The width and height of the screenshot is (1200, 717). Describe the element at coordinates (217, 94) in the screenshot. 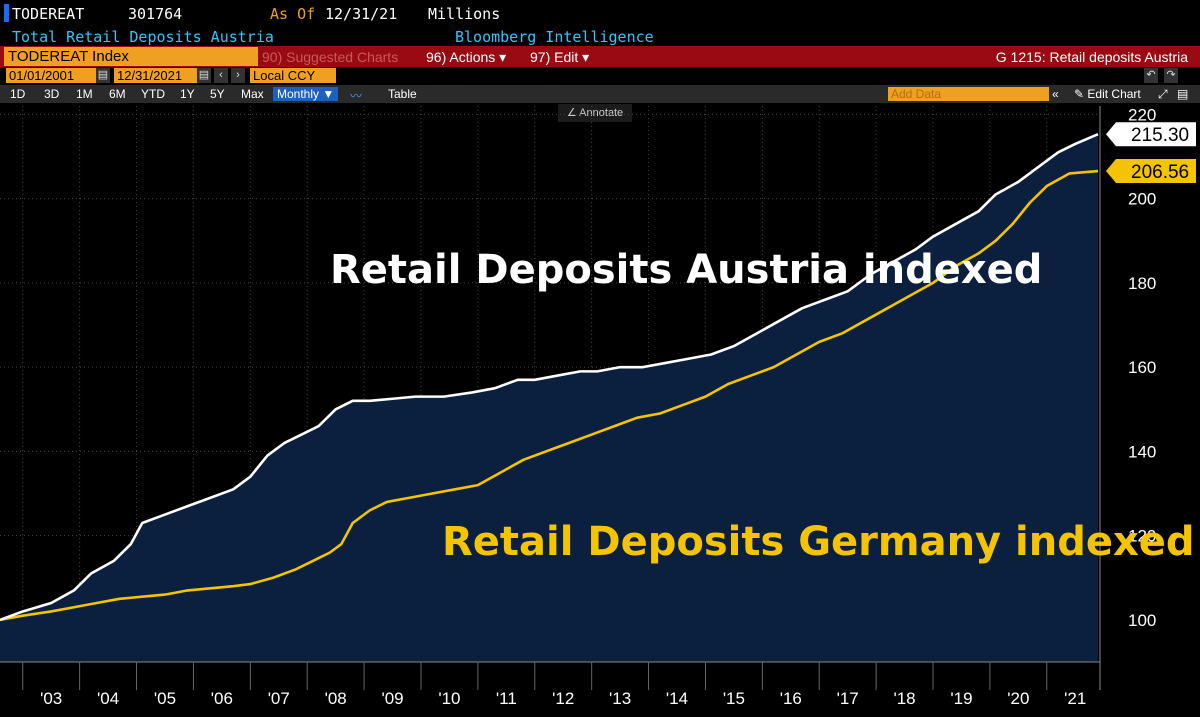

I see `range-5y: 5Y` at that location.